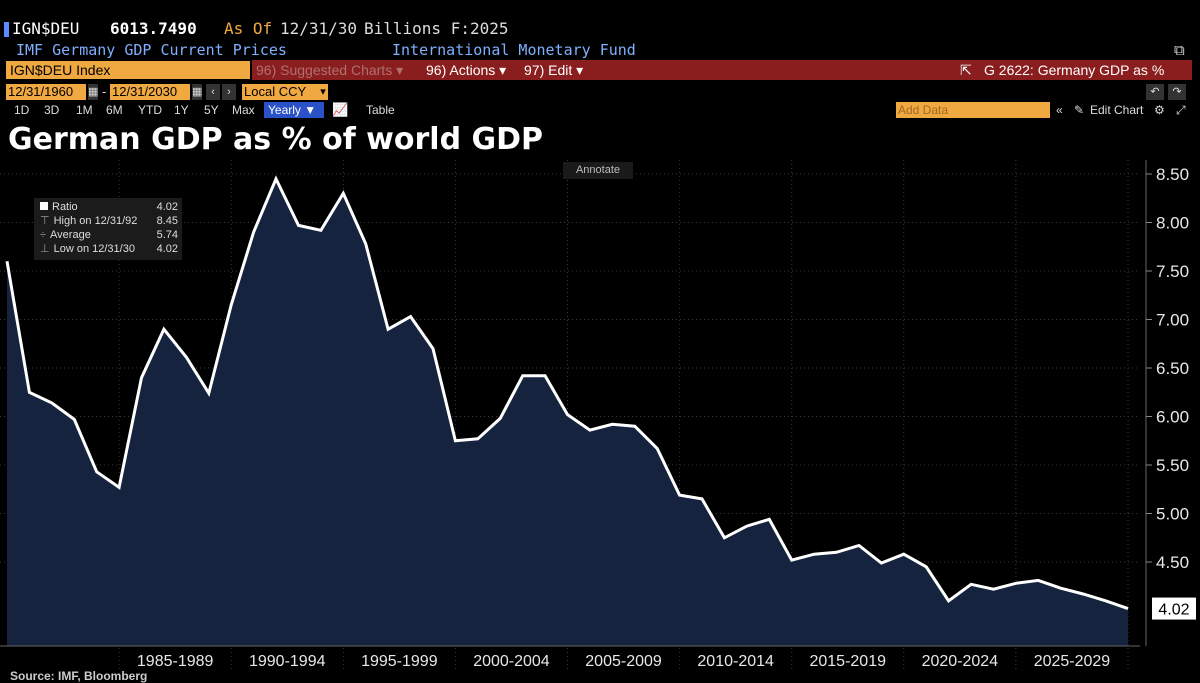  Describe the element at coordinates (1179, 50) in the screenshot. I see `popout-icon: ⧉` at that location.